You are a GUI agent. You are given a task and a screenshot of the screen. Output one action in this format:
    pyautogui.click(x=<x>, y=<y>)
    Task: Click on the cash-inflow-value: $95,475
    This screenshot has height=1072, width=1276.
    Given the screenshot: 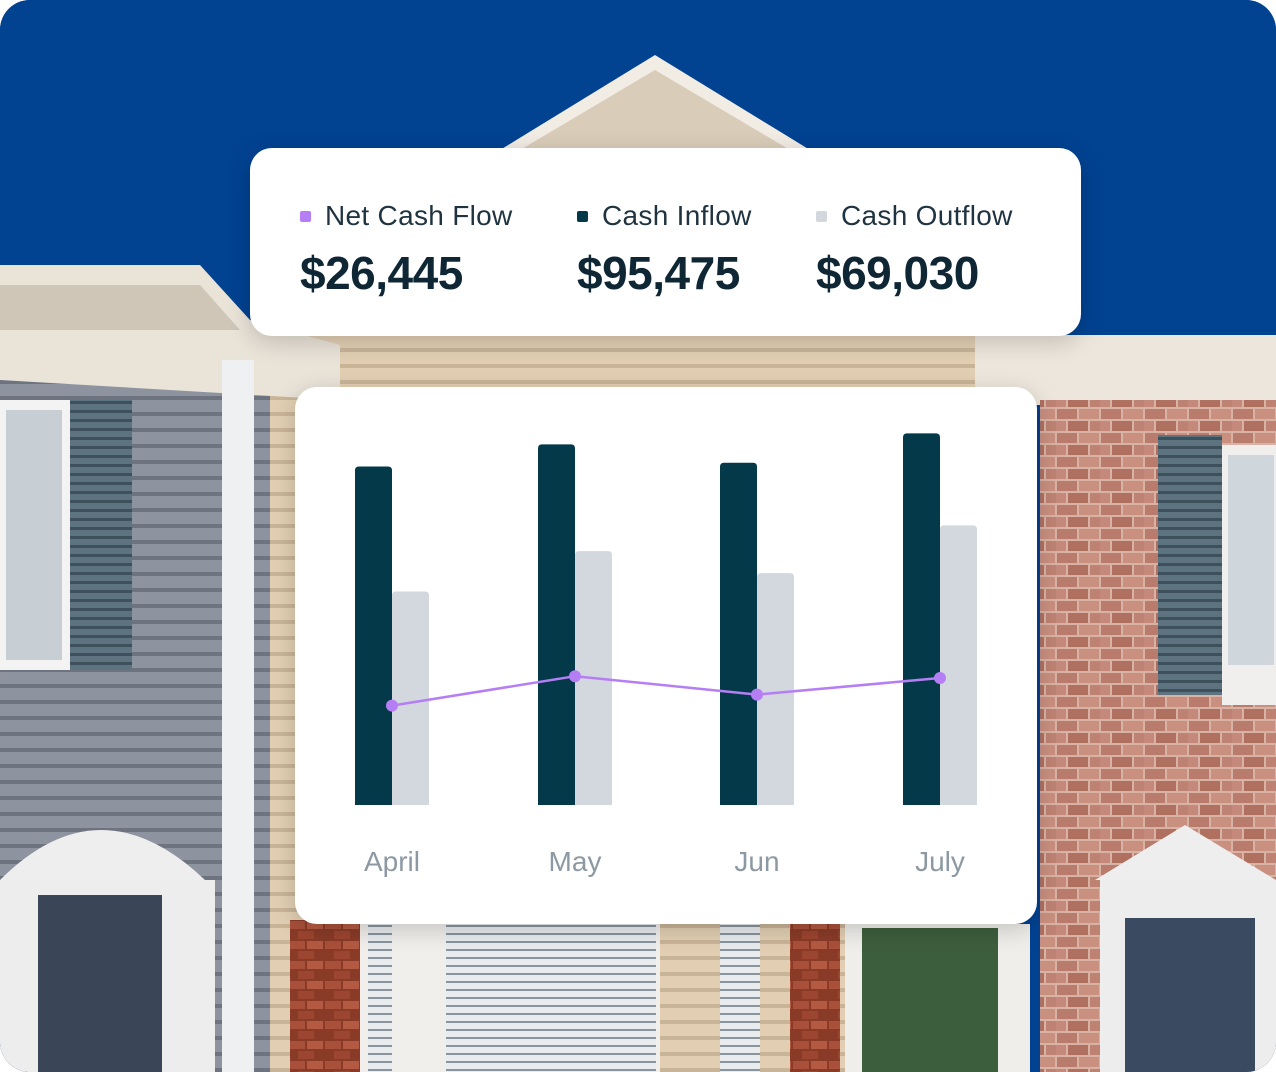 What is the action you would take?
    pyautogui.click(x=658, y=273)
    